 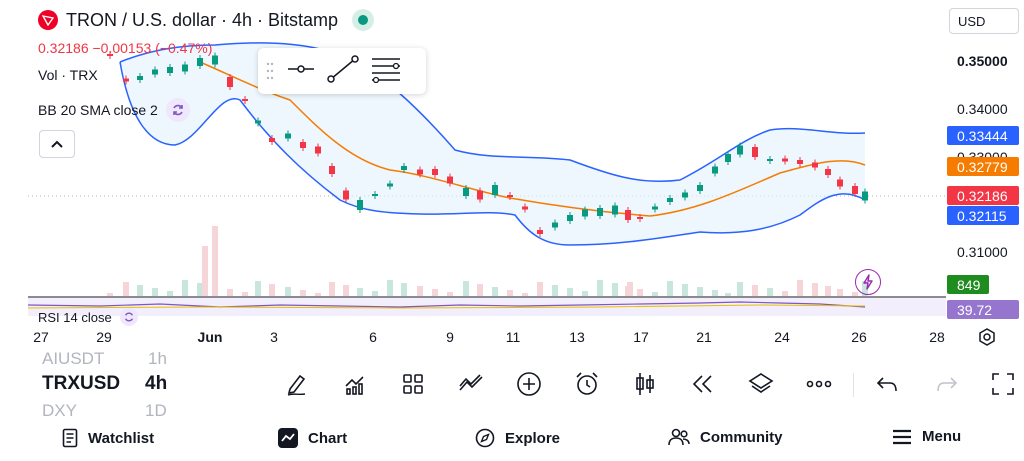 I want to click on candles-icon, so click(x=645, y=384).